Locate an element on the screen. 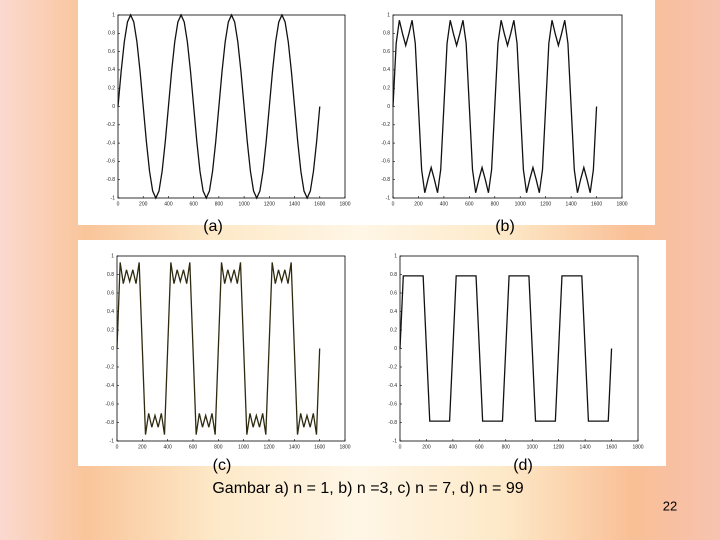 The image size is (720, 540). panel-label: (b) is located at coordinates (505, 226).